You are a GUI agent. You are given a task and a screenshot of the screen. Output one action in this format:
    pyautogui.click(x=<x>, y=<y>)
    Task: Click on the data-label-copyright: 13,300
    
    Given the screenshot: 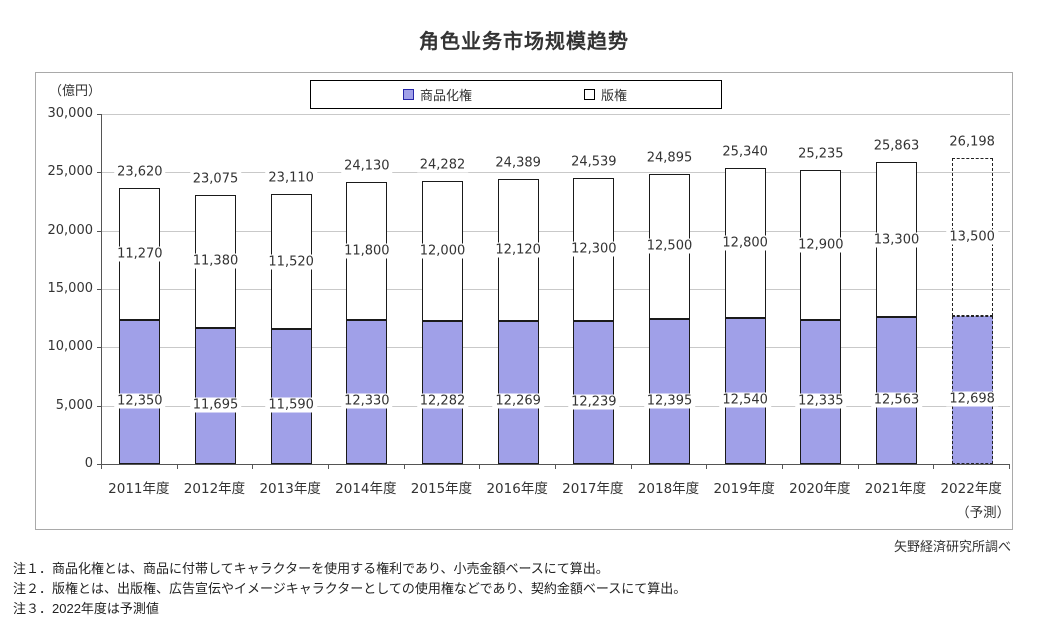 What is the action you would take?
    pyautogui.click(x=896, y=240)
    